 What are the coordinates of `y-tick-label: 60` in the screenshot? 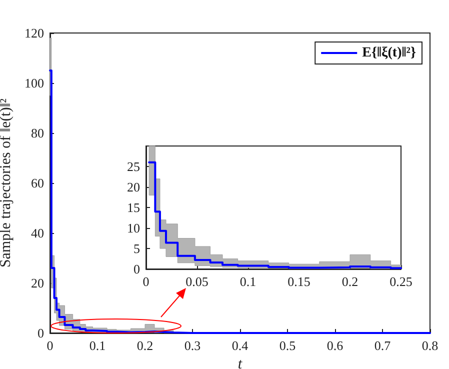 It's located at (37, 183).